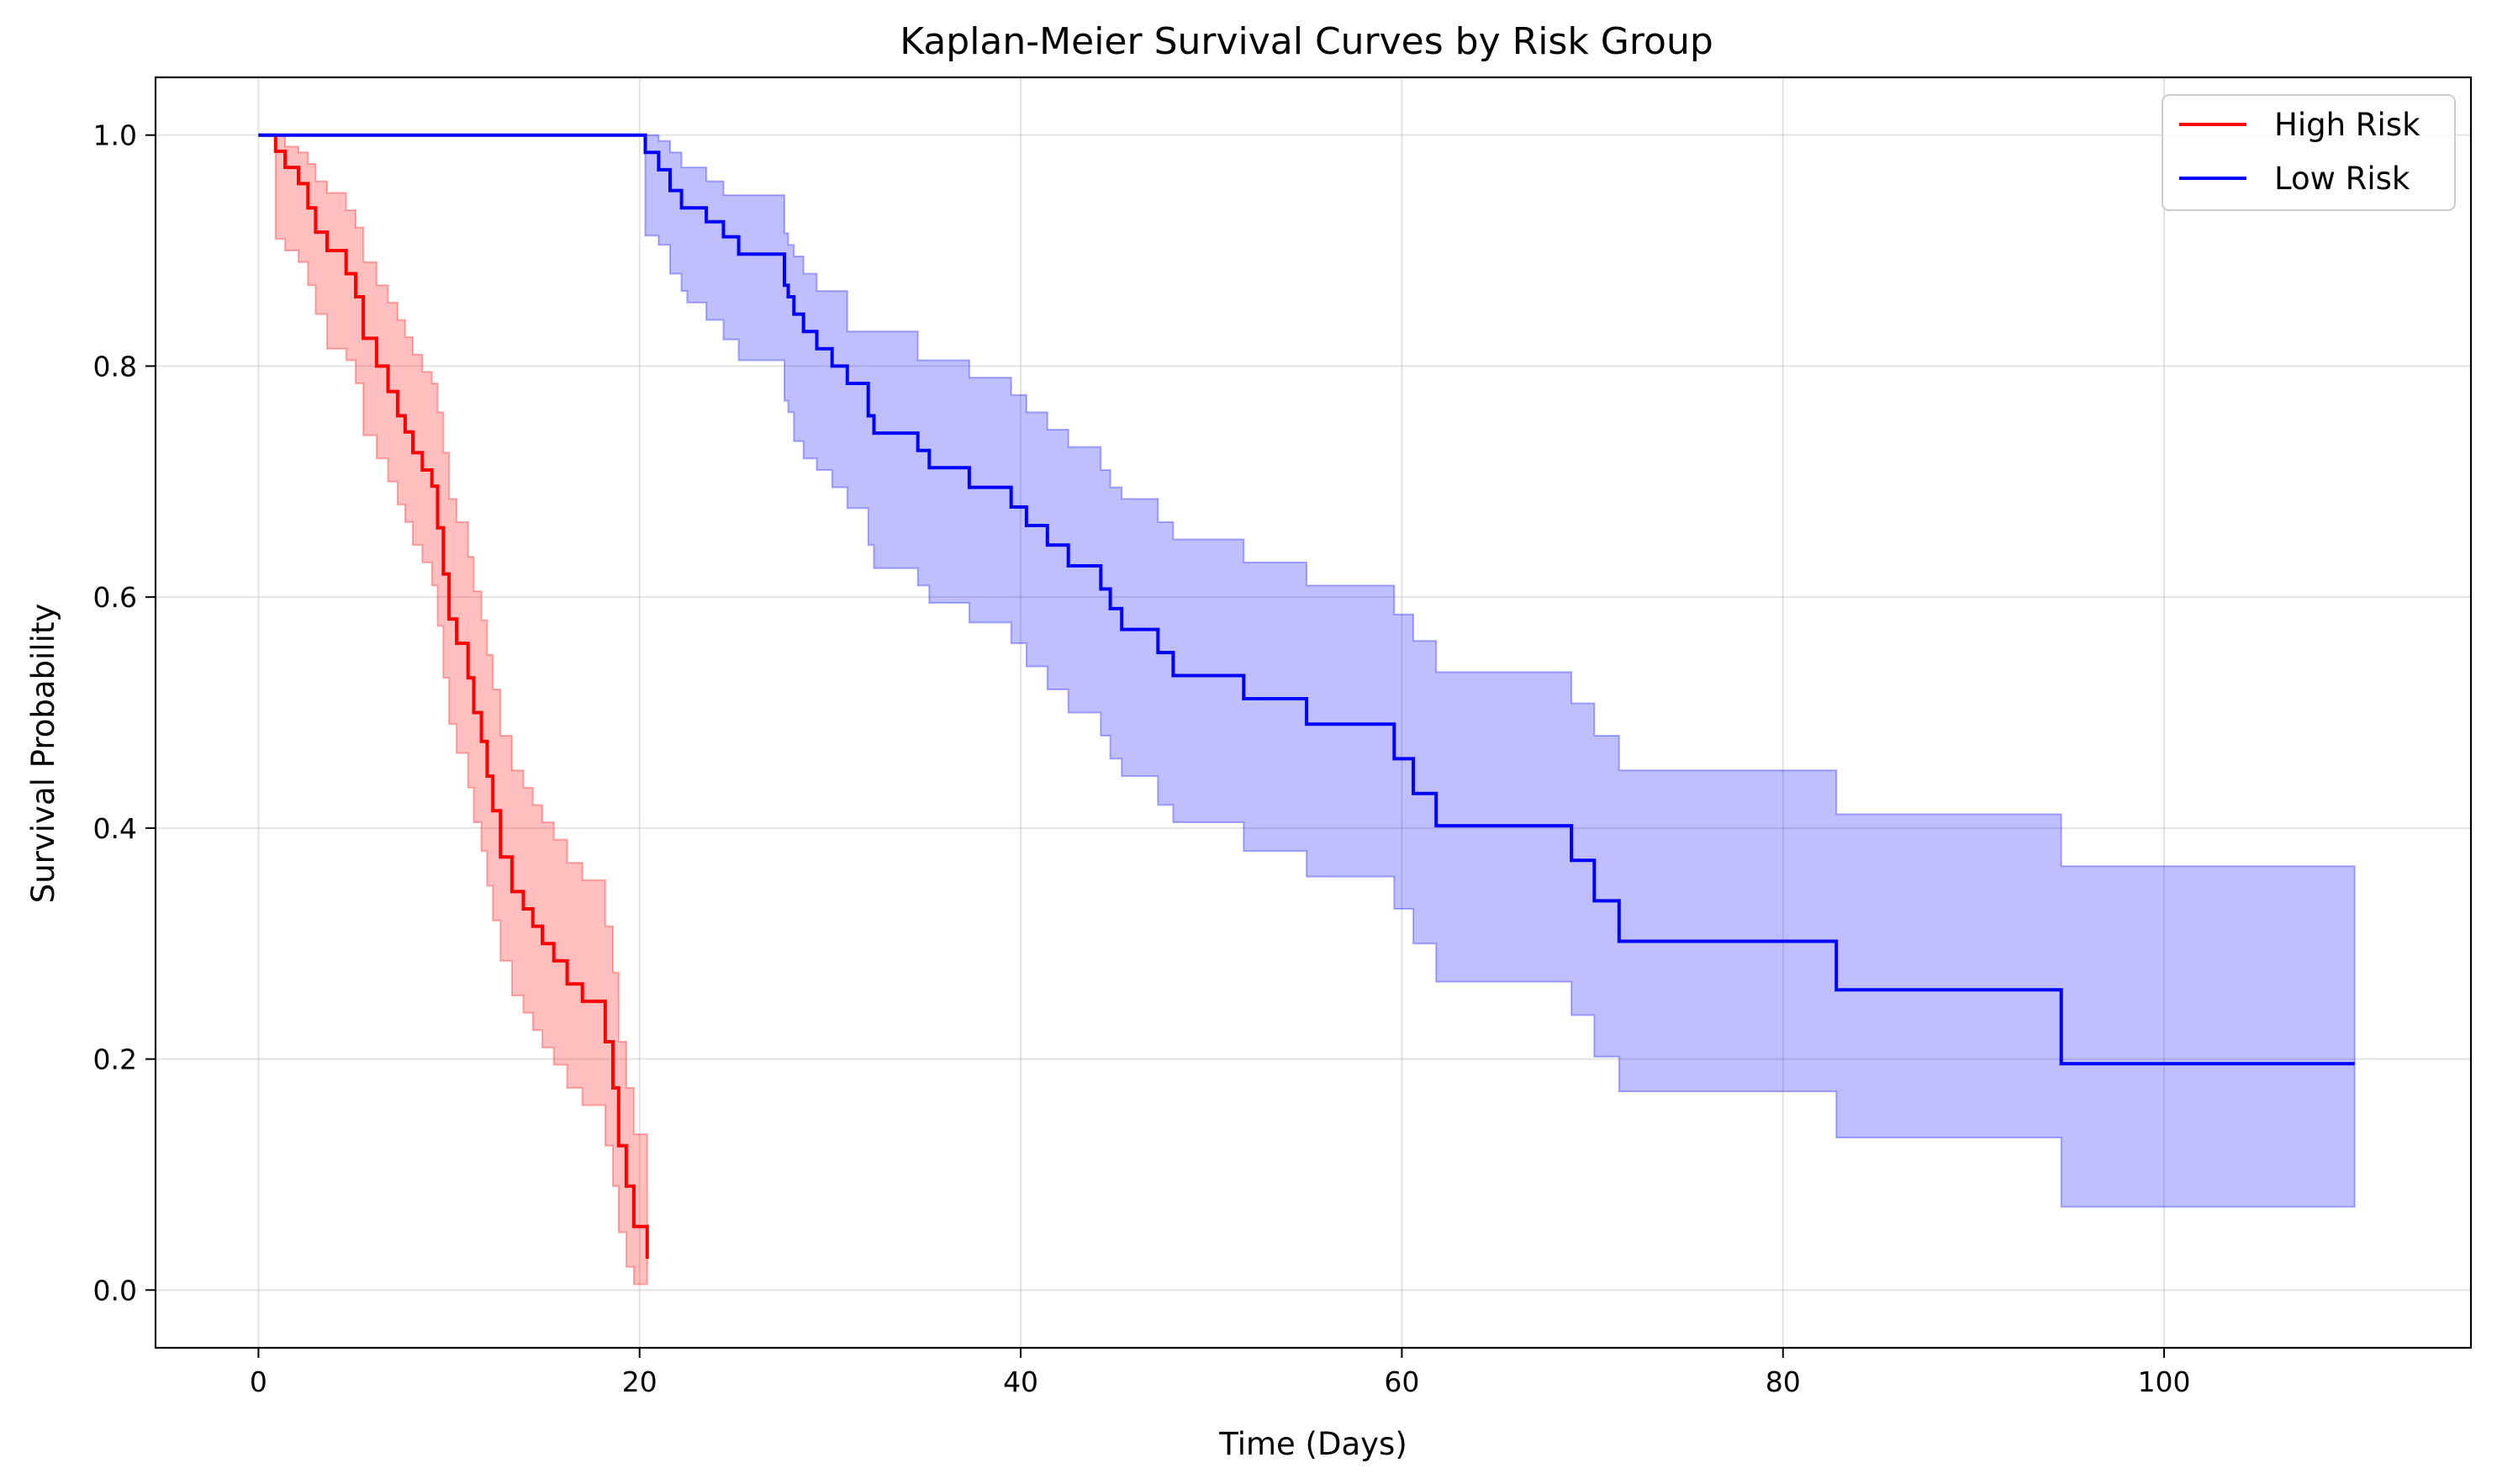 The width and height of the screenshot is (2497, 1484). What do you see at coordinates (1401, 1381) in the screenshot?
I see `x-tick-label-3: 60` at bounding box center [1401, 1381].